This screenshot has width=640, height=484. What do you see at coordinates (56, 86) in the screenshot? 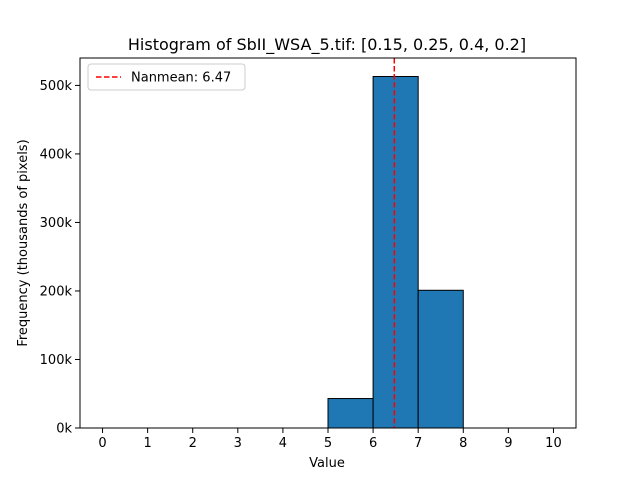
I see `y-tick-label-500000: 500k` at bounding box center [56, 86].